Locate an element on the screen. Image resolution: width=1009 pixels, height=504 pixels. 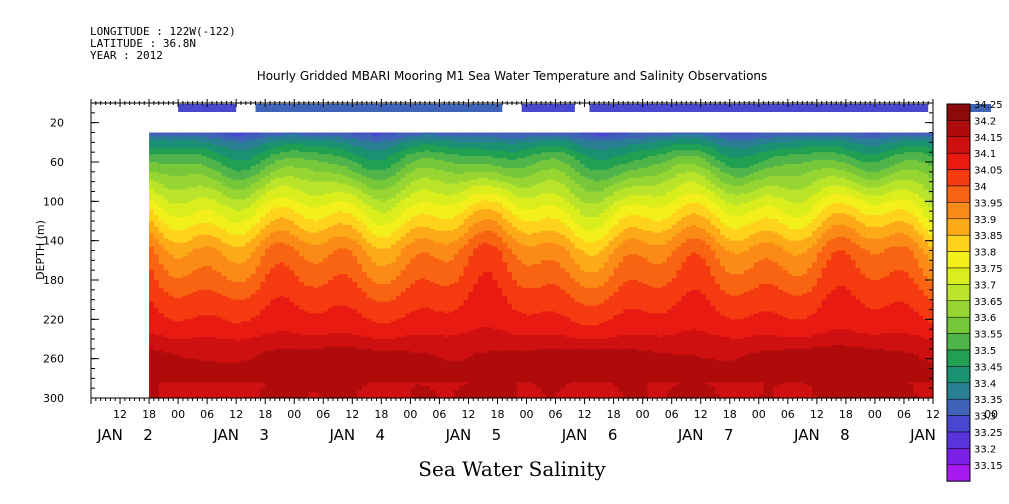
year-label: YEAR : 2012 is located at coordinates (126, 55).